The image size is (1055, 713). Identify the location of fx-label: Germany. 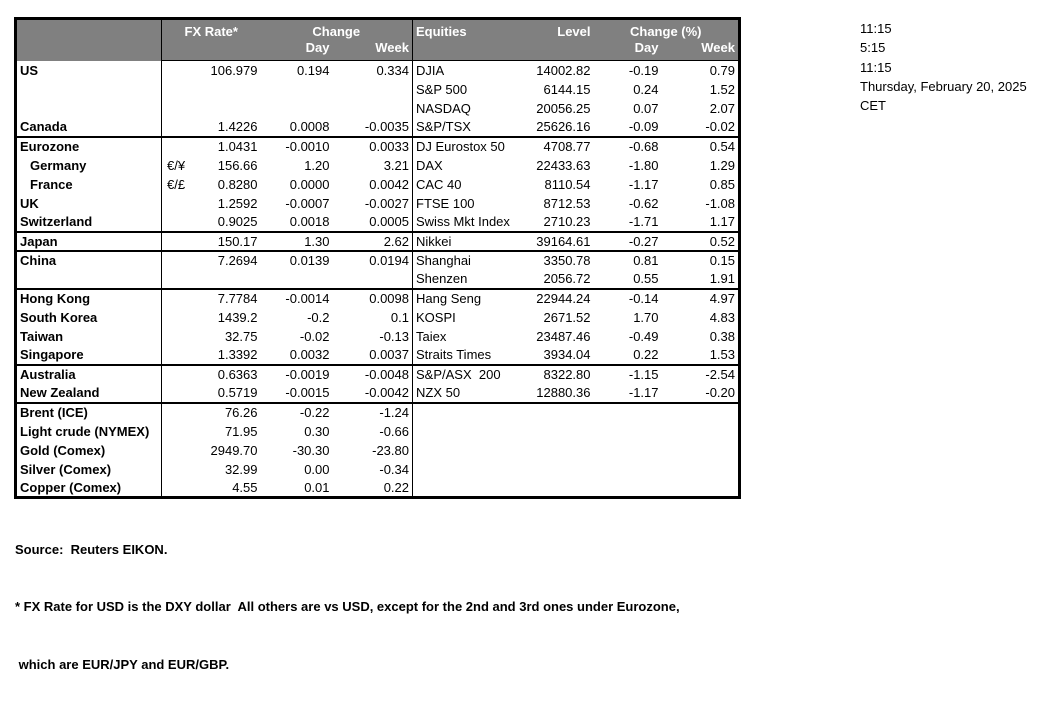
(88, 165).